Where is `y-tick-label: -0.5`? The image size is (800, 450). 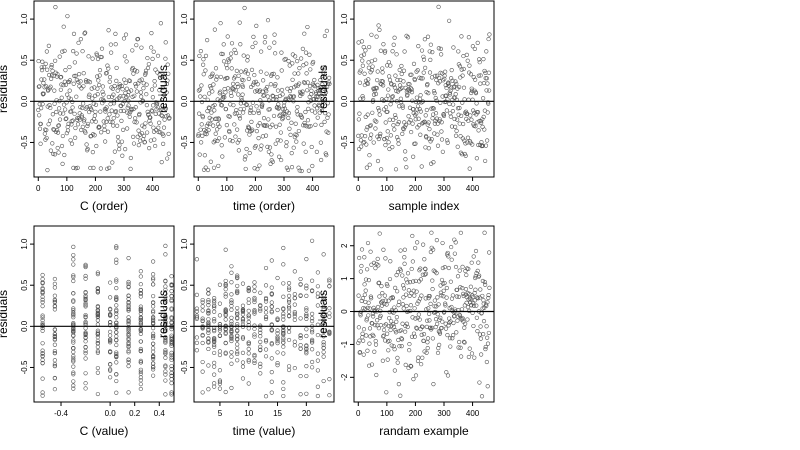
y-tick-label: -0.5 is located at coordinates (184, 142).